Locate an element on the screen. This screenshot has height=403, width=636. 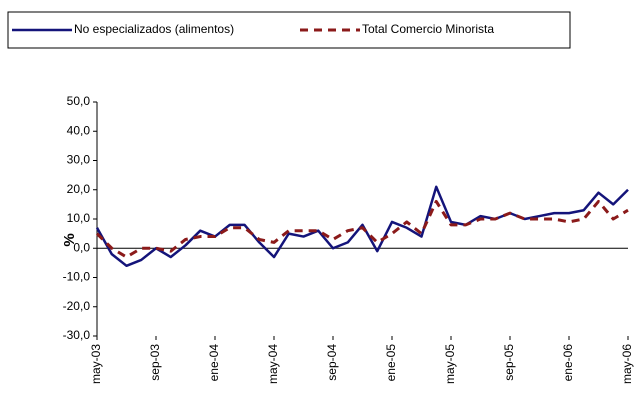
y-tick-label: -10,0 is located at coordinates (77, 277).